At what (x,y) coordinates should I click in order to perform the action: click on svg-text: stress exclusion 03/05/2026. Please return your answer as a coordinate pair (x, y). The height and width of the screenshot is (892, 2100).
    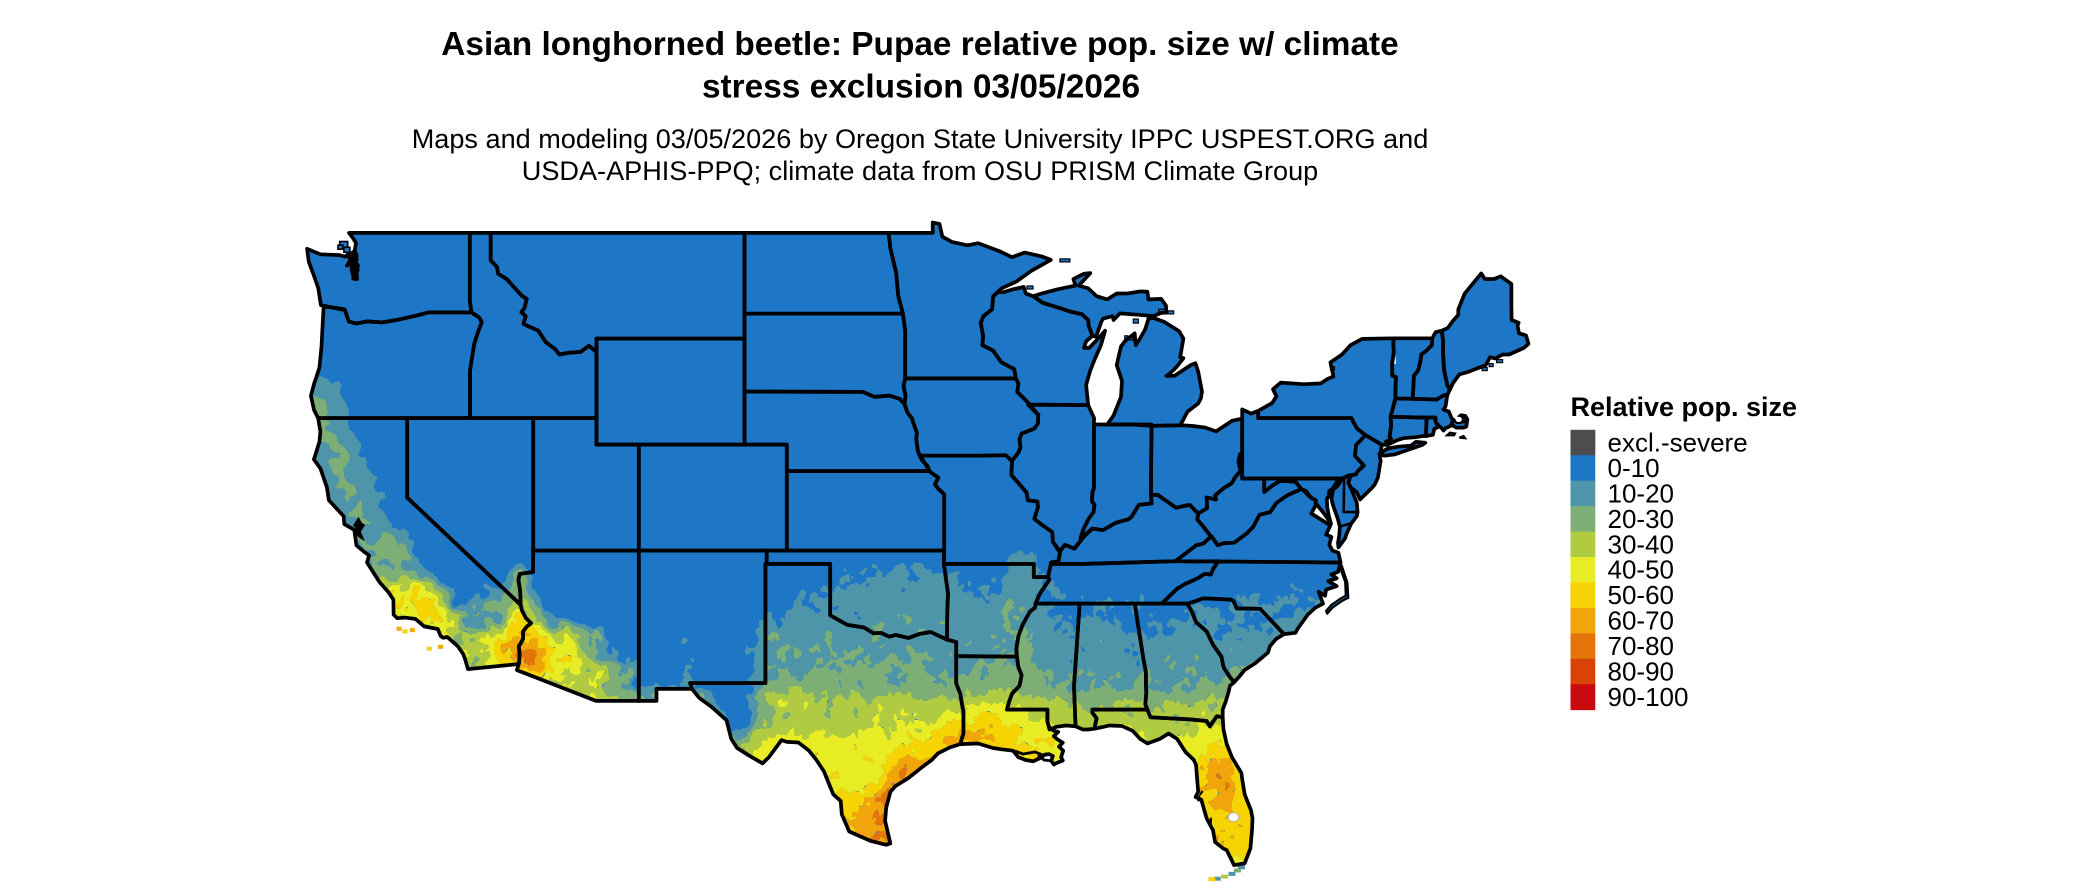
    Looking at the image, I should click on (921, 87).